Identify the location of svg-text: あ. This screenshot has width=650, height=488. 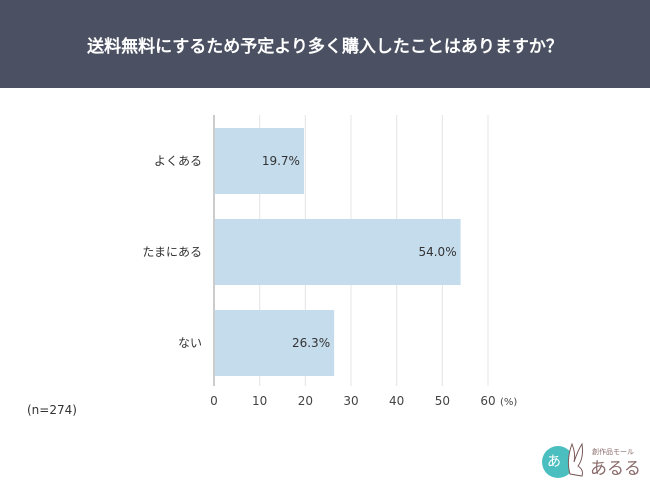
(554, 462).